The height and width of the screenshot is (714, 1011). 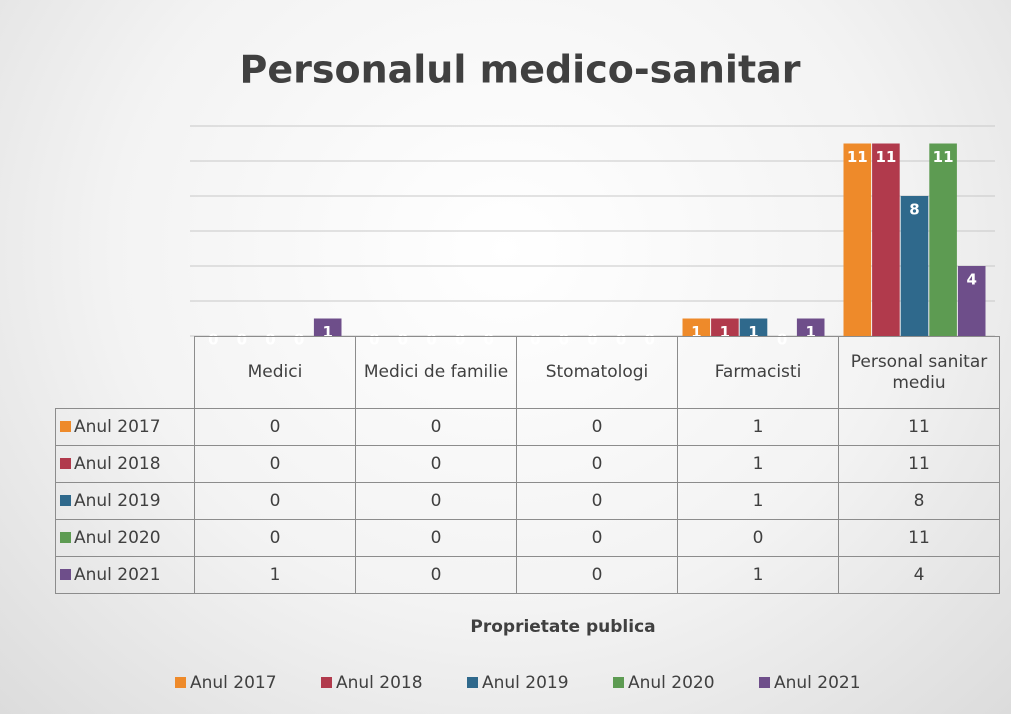 I want to click on table-row: Anul 2021 1 0 0 1 4, so click(x=527, y=575).